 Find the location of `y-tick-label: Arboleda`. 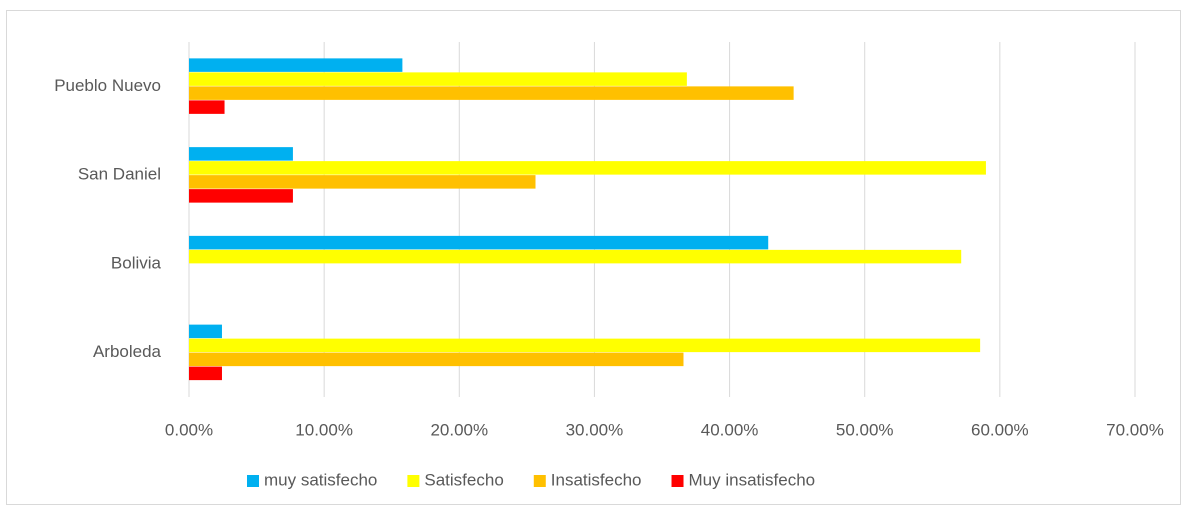

y-tick-label: Arboleda is located at coordinates (127, 351).